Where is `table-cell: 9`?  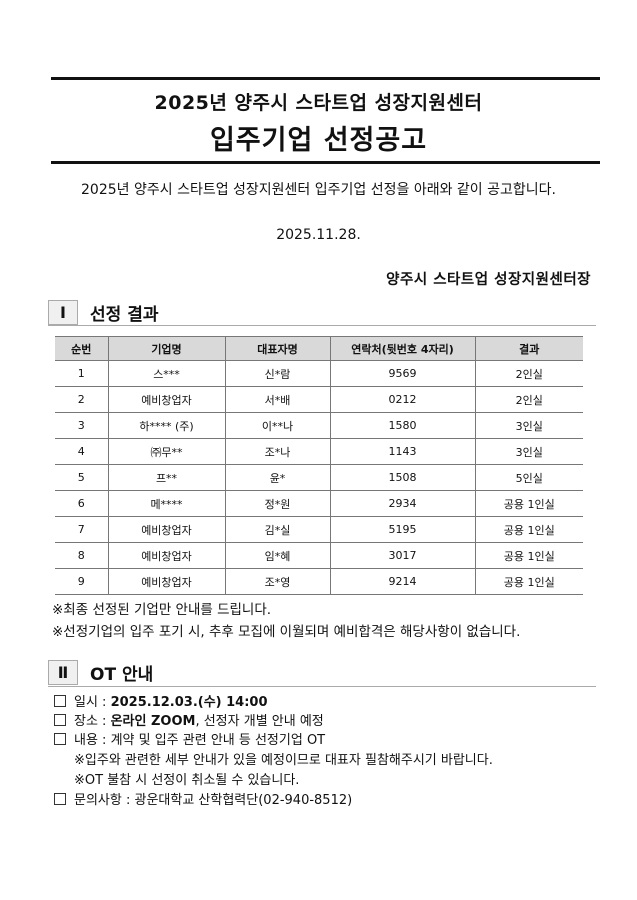 table-cell: 9 is located at coordinates (81, 581).